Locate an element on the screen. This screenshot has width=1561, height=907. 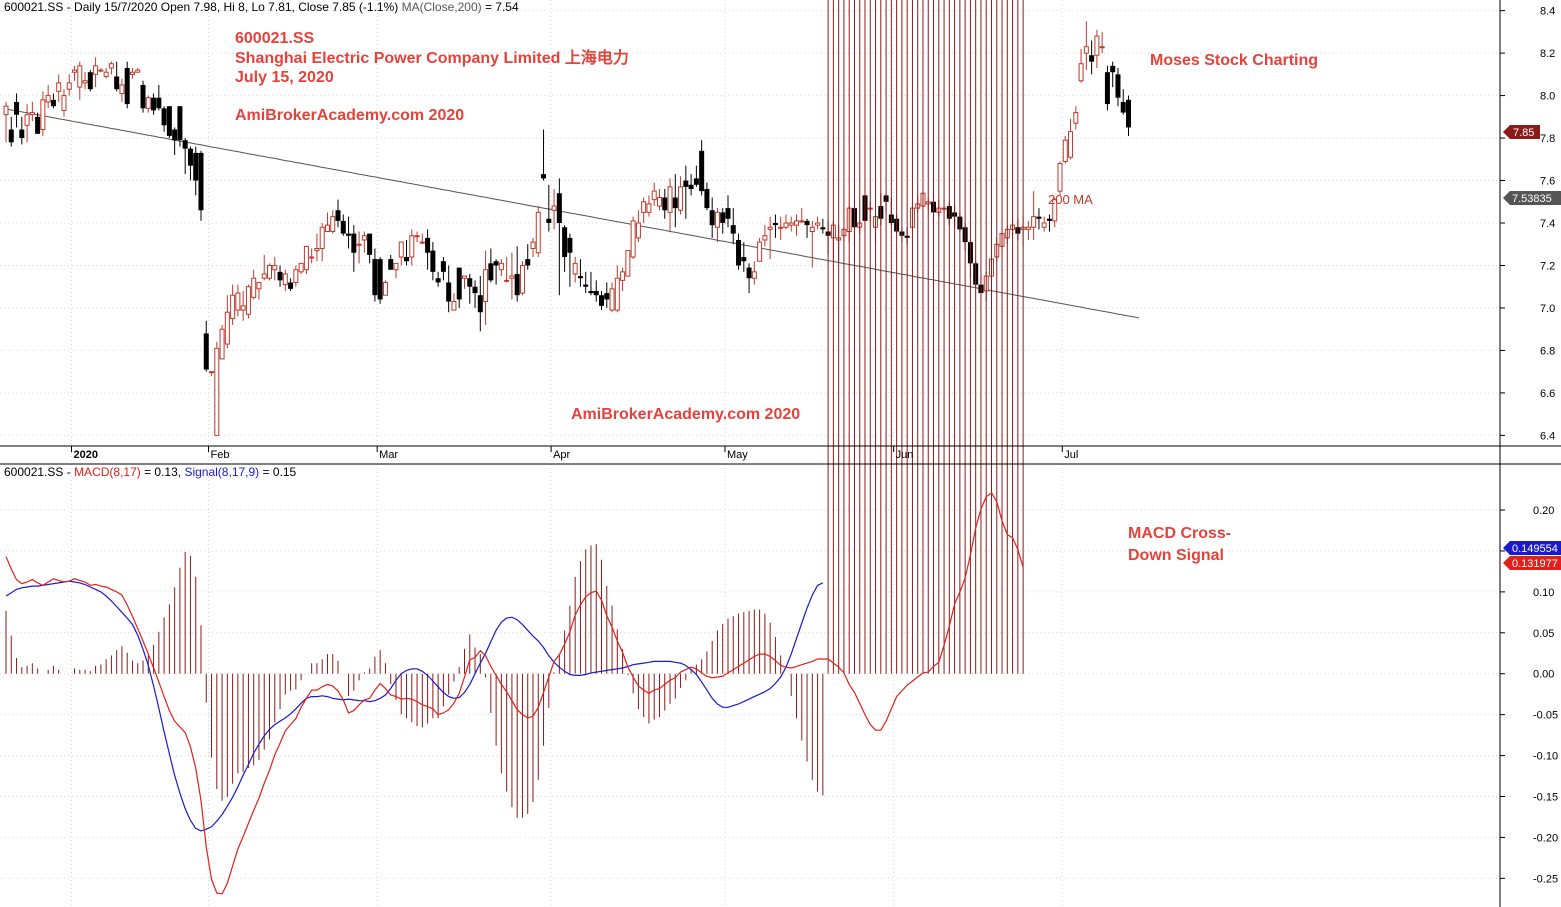
price-header-ma-value: = 7.54 is located at coordinates (500, 7).